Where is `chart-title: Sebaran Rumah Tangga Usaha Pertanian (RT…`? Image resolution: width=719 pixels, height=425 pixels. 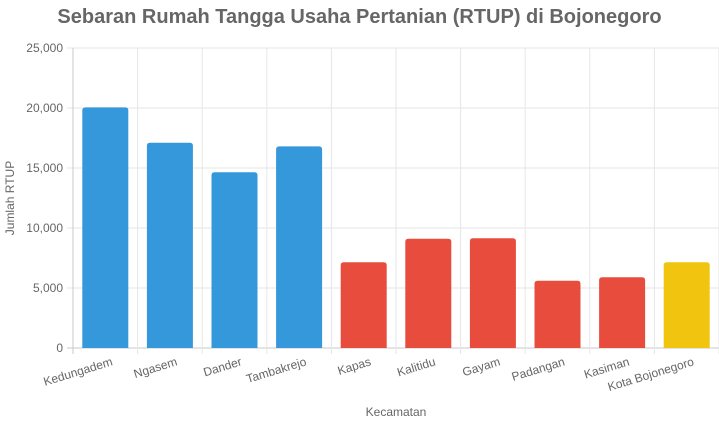
chart-title: Sebaran Rumah Tangga Usaha Pertanian (RT… is located at coordinates (359, 17).